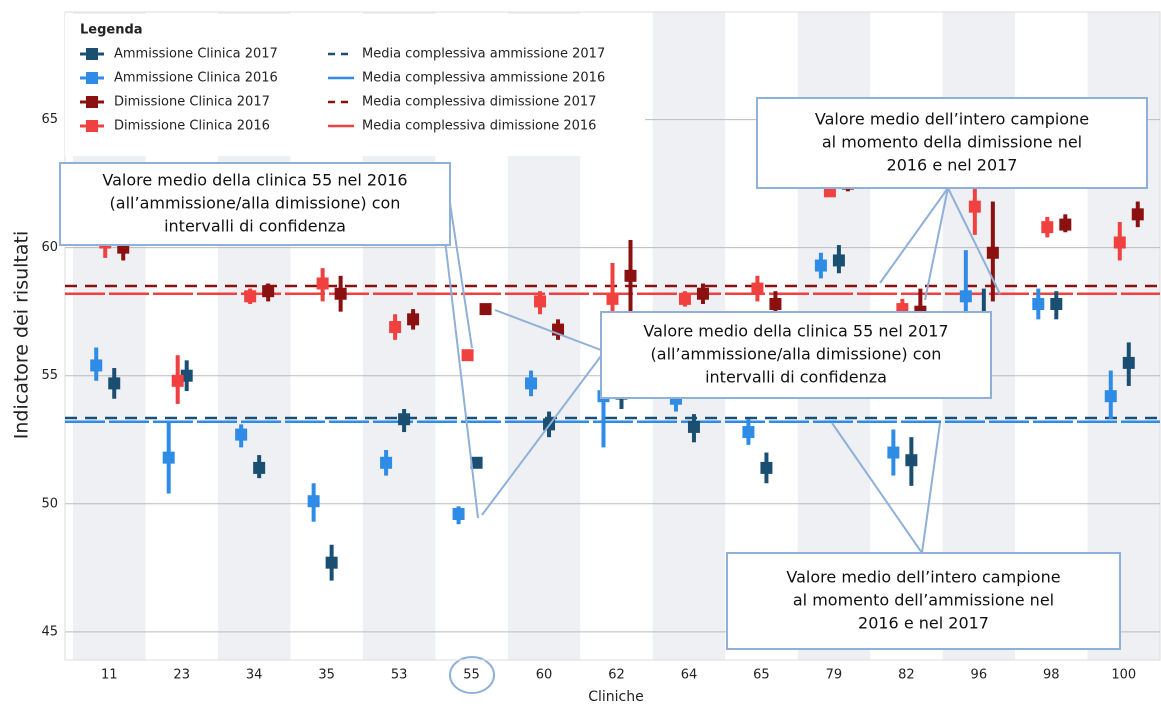 The height and width of the screenshot is (706, 1161). I want to click on x-tick-label: 23, so click(181, 675).